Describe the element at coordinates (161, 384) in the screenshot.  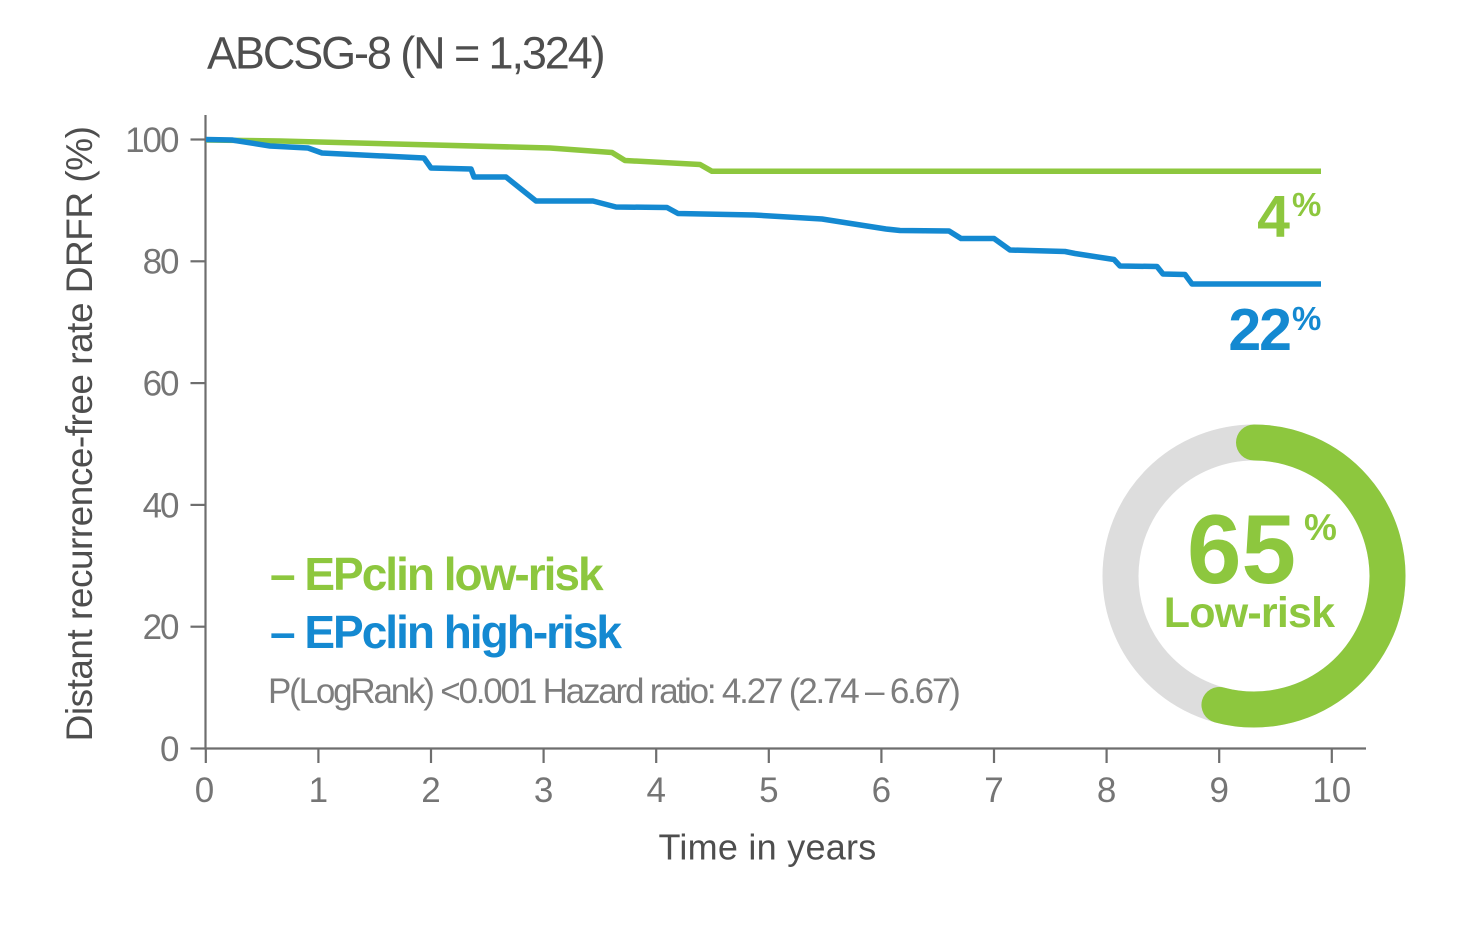
I see `svg-text: 60` at that location.